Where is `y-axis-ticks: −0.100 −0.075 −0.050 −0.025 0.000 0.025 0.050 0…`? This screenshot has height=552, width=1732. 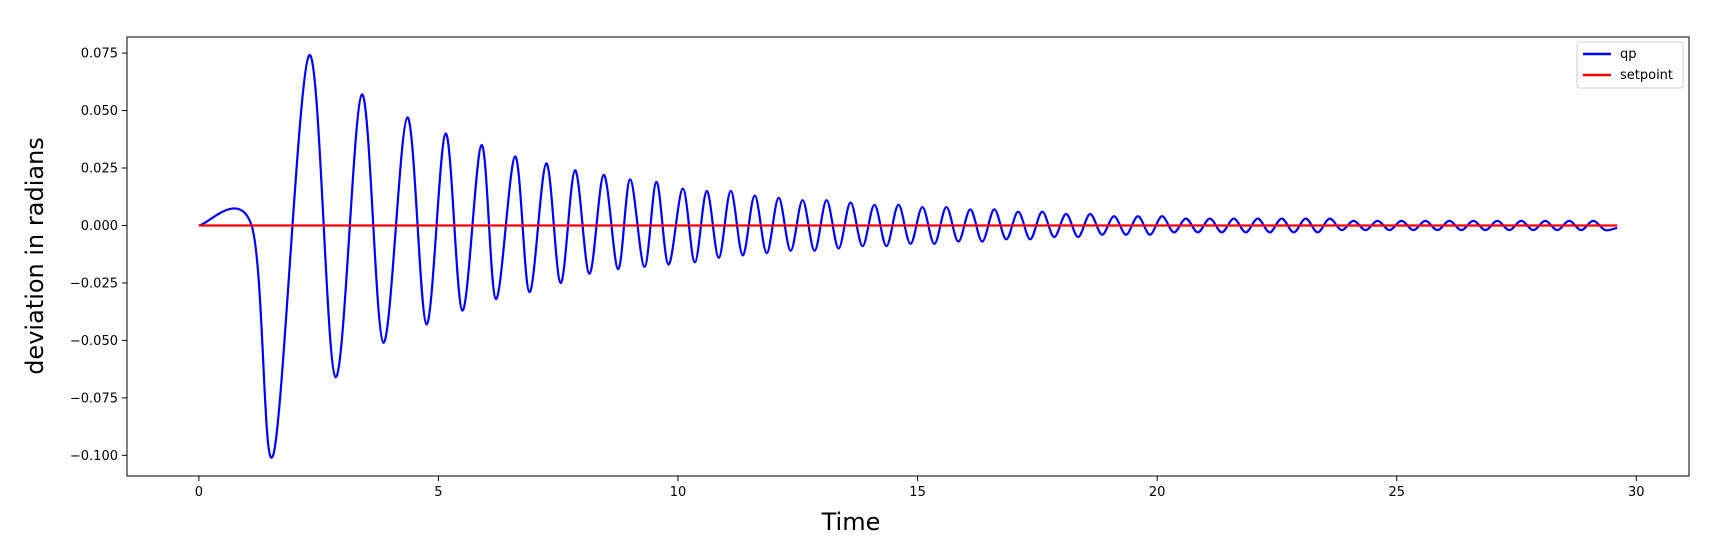 y-axis-ticks: −0.100 −0.075 −0.050 −0.025 0.000 0.025 0.050 0… is located at coordinates (98, 255).